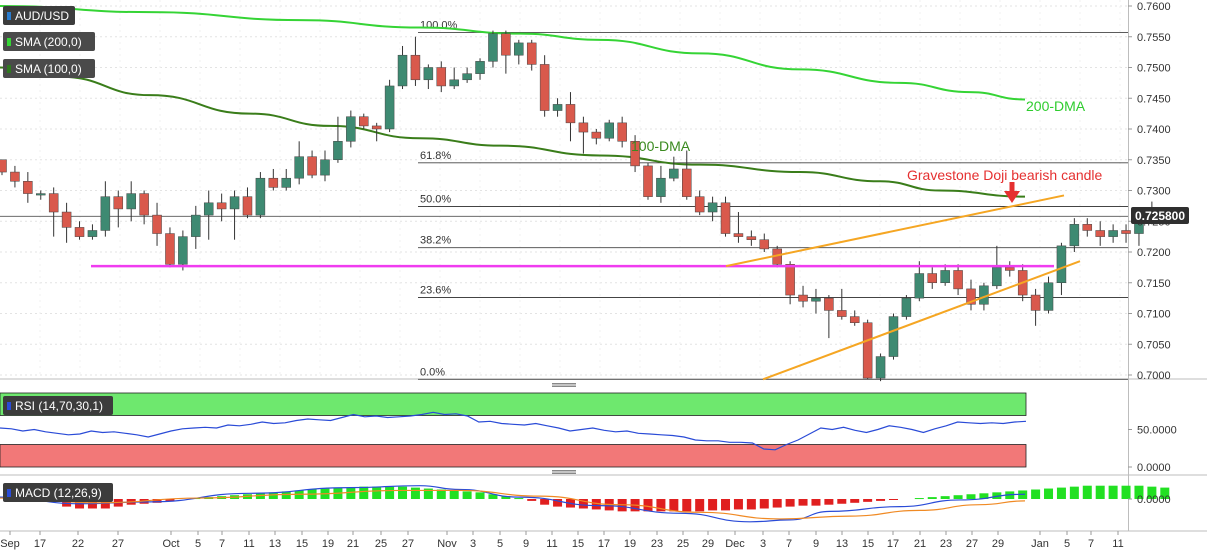 The image size is (1207, 555). Describe the element at coordinates (998, 544) in the screenshot. I see `date-tick-label: 29` at that location.